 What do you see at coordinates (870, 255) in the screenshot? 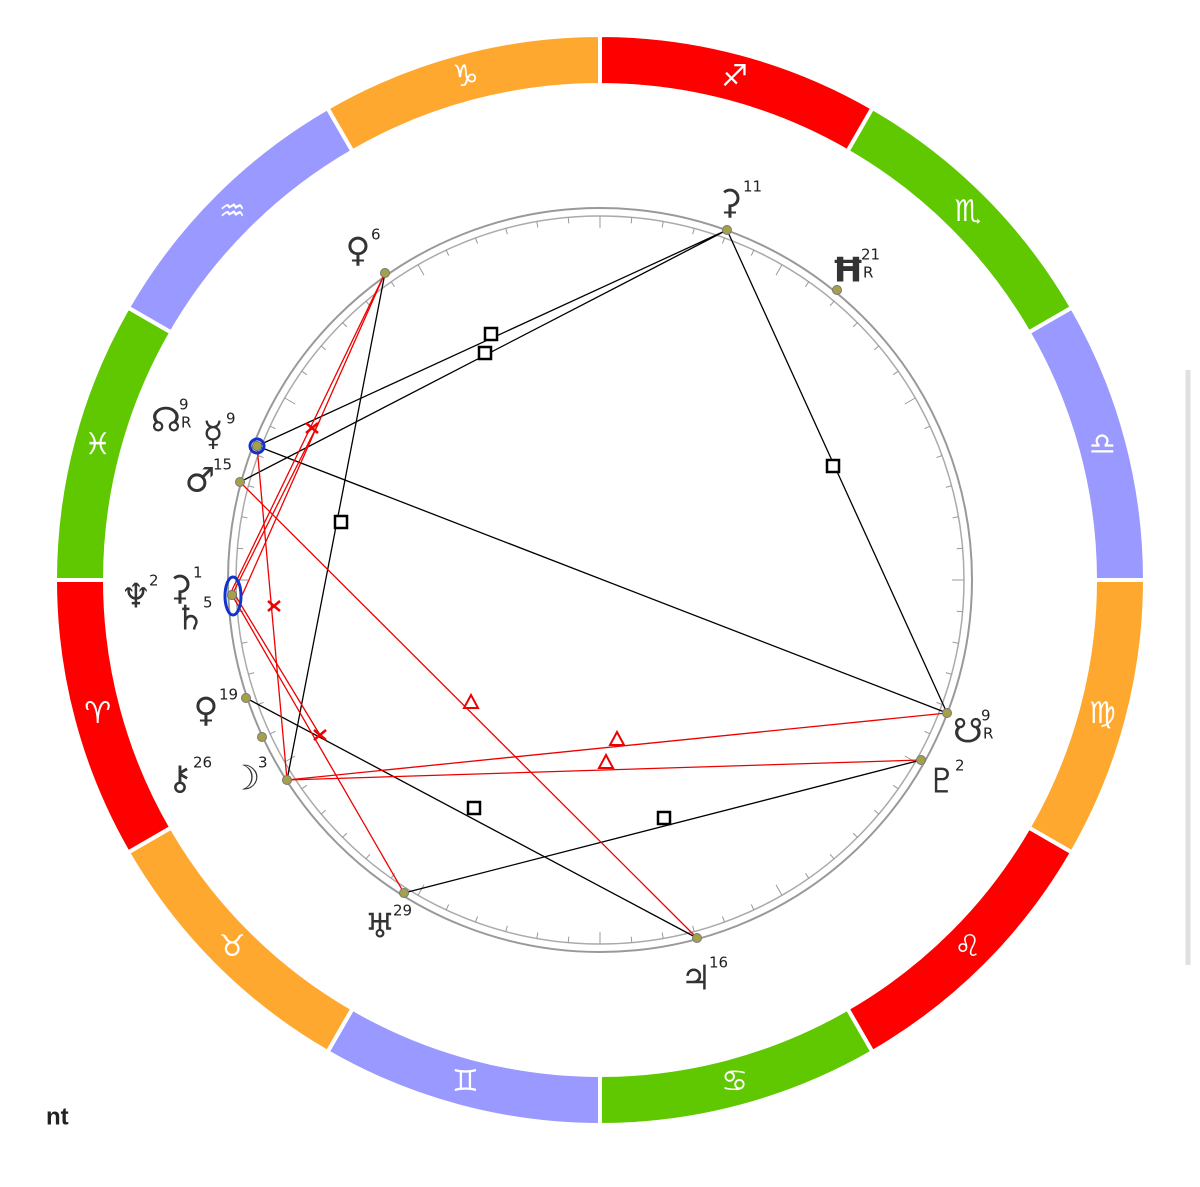
I see `planet-degree: 21` at bounding box center [870, 255].